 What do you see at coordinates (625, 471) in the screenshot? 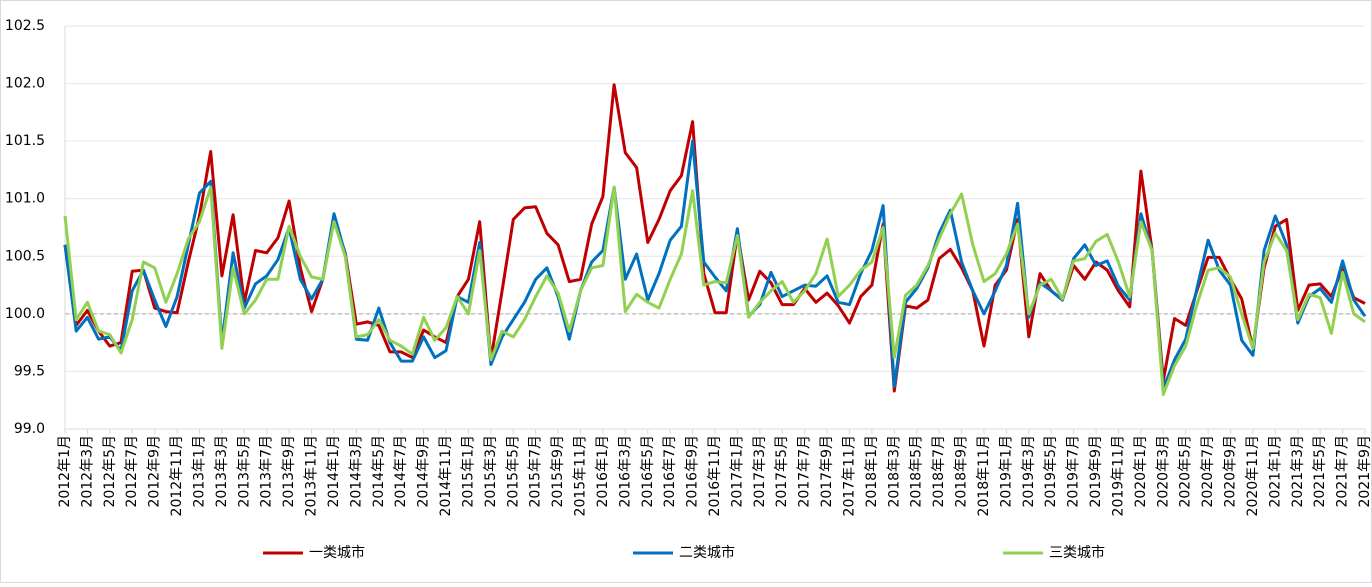
I see `x-tick-label: 2016年3月` at bounding box center [625, 471].